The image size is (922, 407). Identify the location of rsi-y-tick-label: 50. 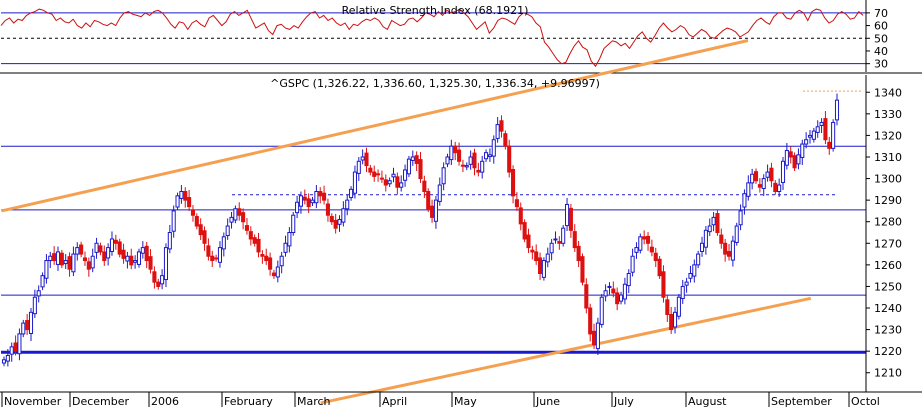
(881, 38).